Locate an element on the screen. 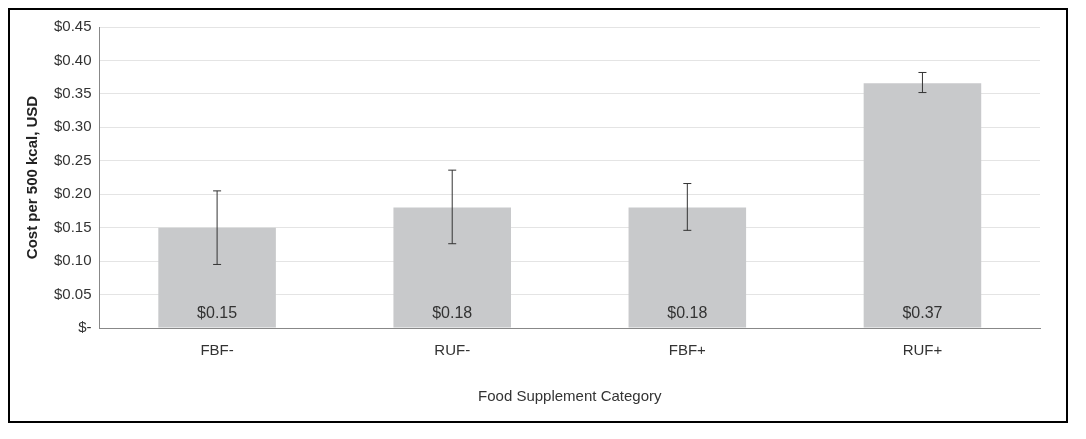  x-tick-label: FBF+ is located at coordinates (687, 350).